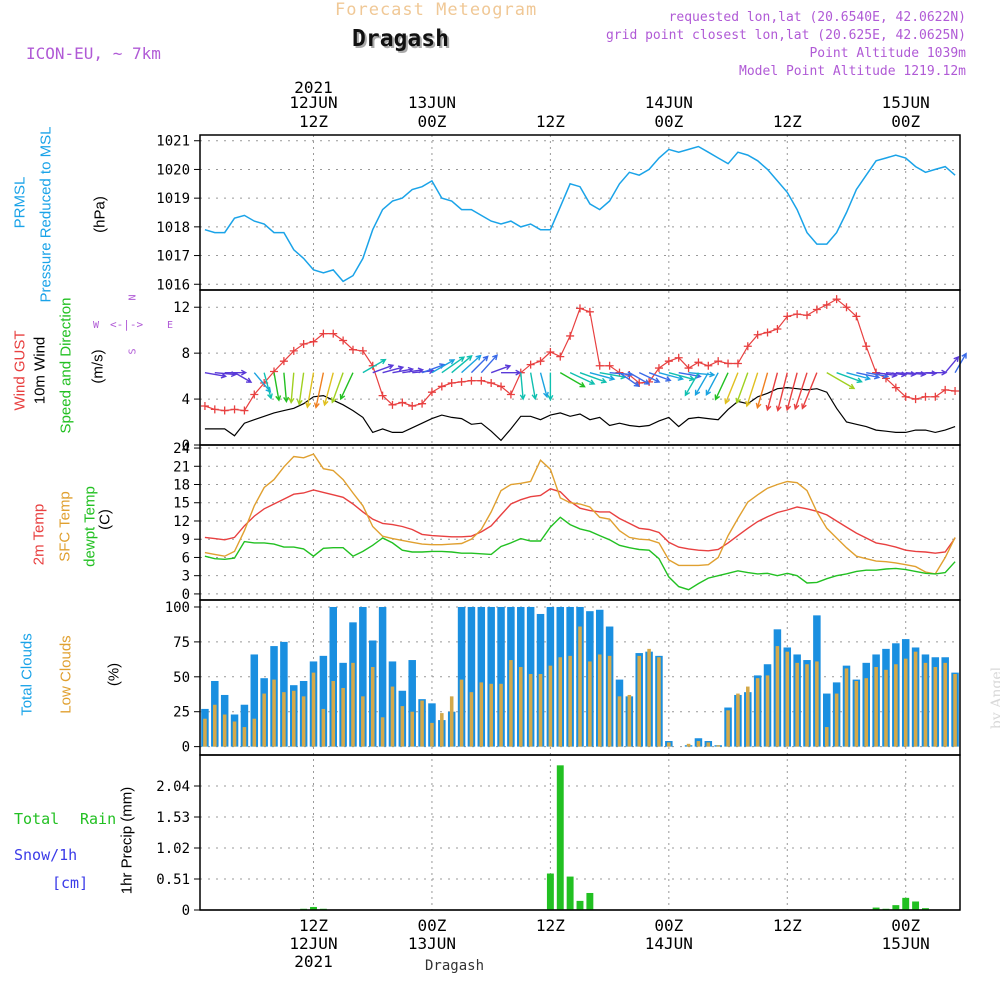 The height and width of the screenshot is (1000, 1000). Describe the element at coordinates (181, 713) in the screenshot. I see `y-tick-label: 25` at that location.